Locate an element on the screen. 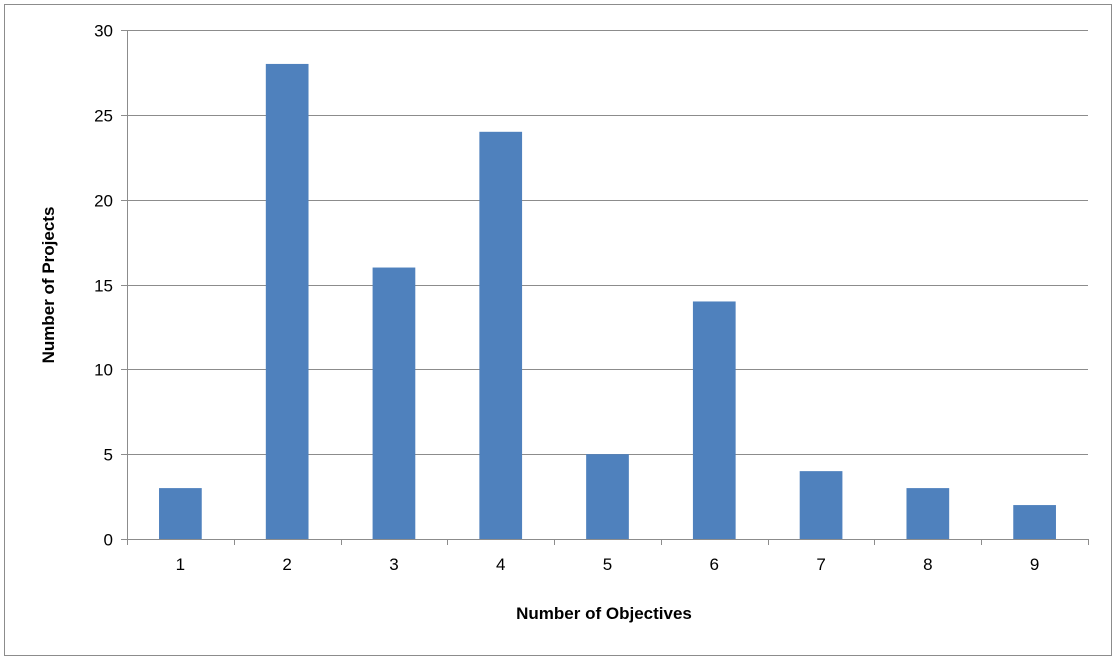 This screenshot has height=661, width=1118. x-tick-label: 1 is located at coordinates (180, 564).